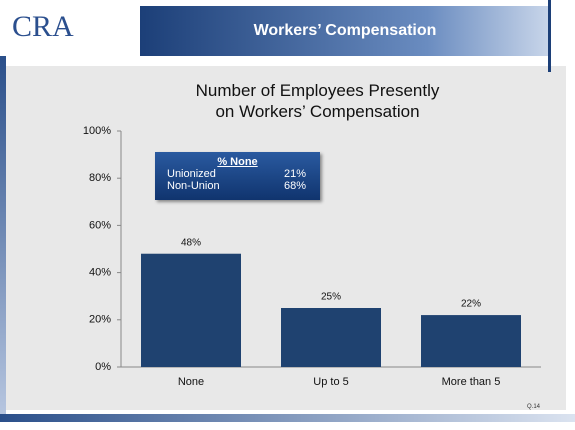 Image resolution: width=575 pixels, height=430 pixels. I want to click on y-tick-label: 20%, so click(100, 320).